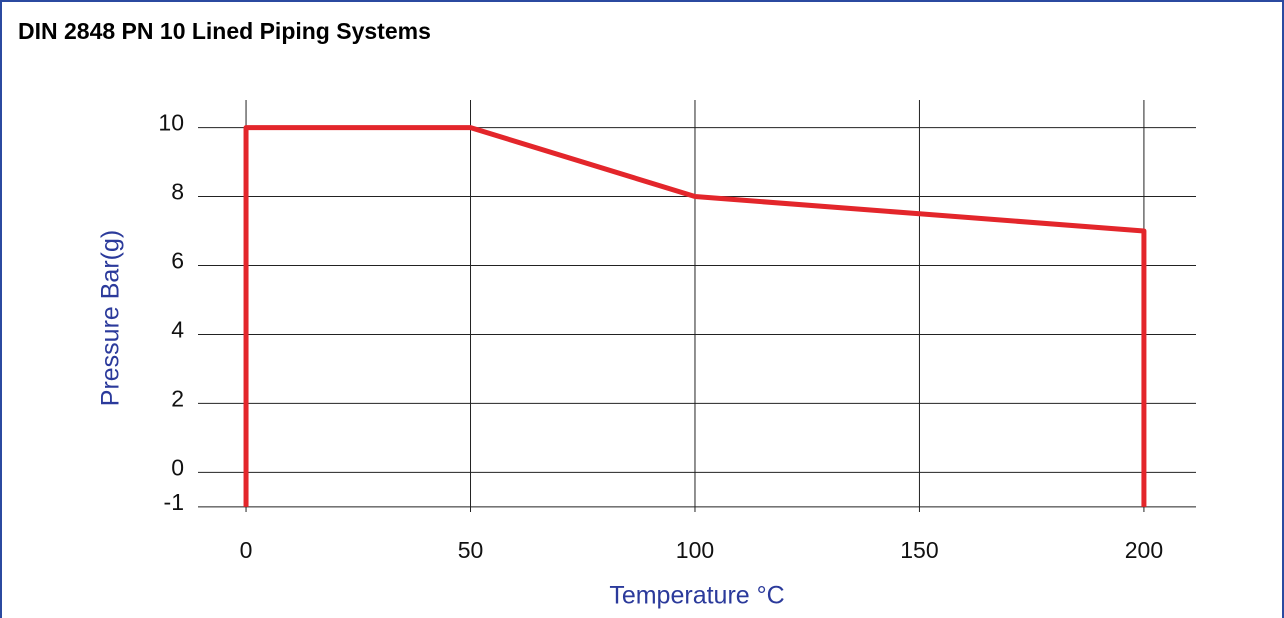 This screenshot has width=1284, height=618. Describe the element at coordinates (246, 550) in the screenshot. I see `x-tick-label: 0` at that location.